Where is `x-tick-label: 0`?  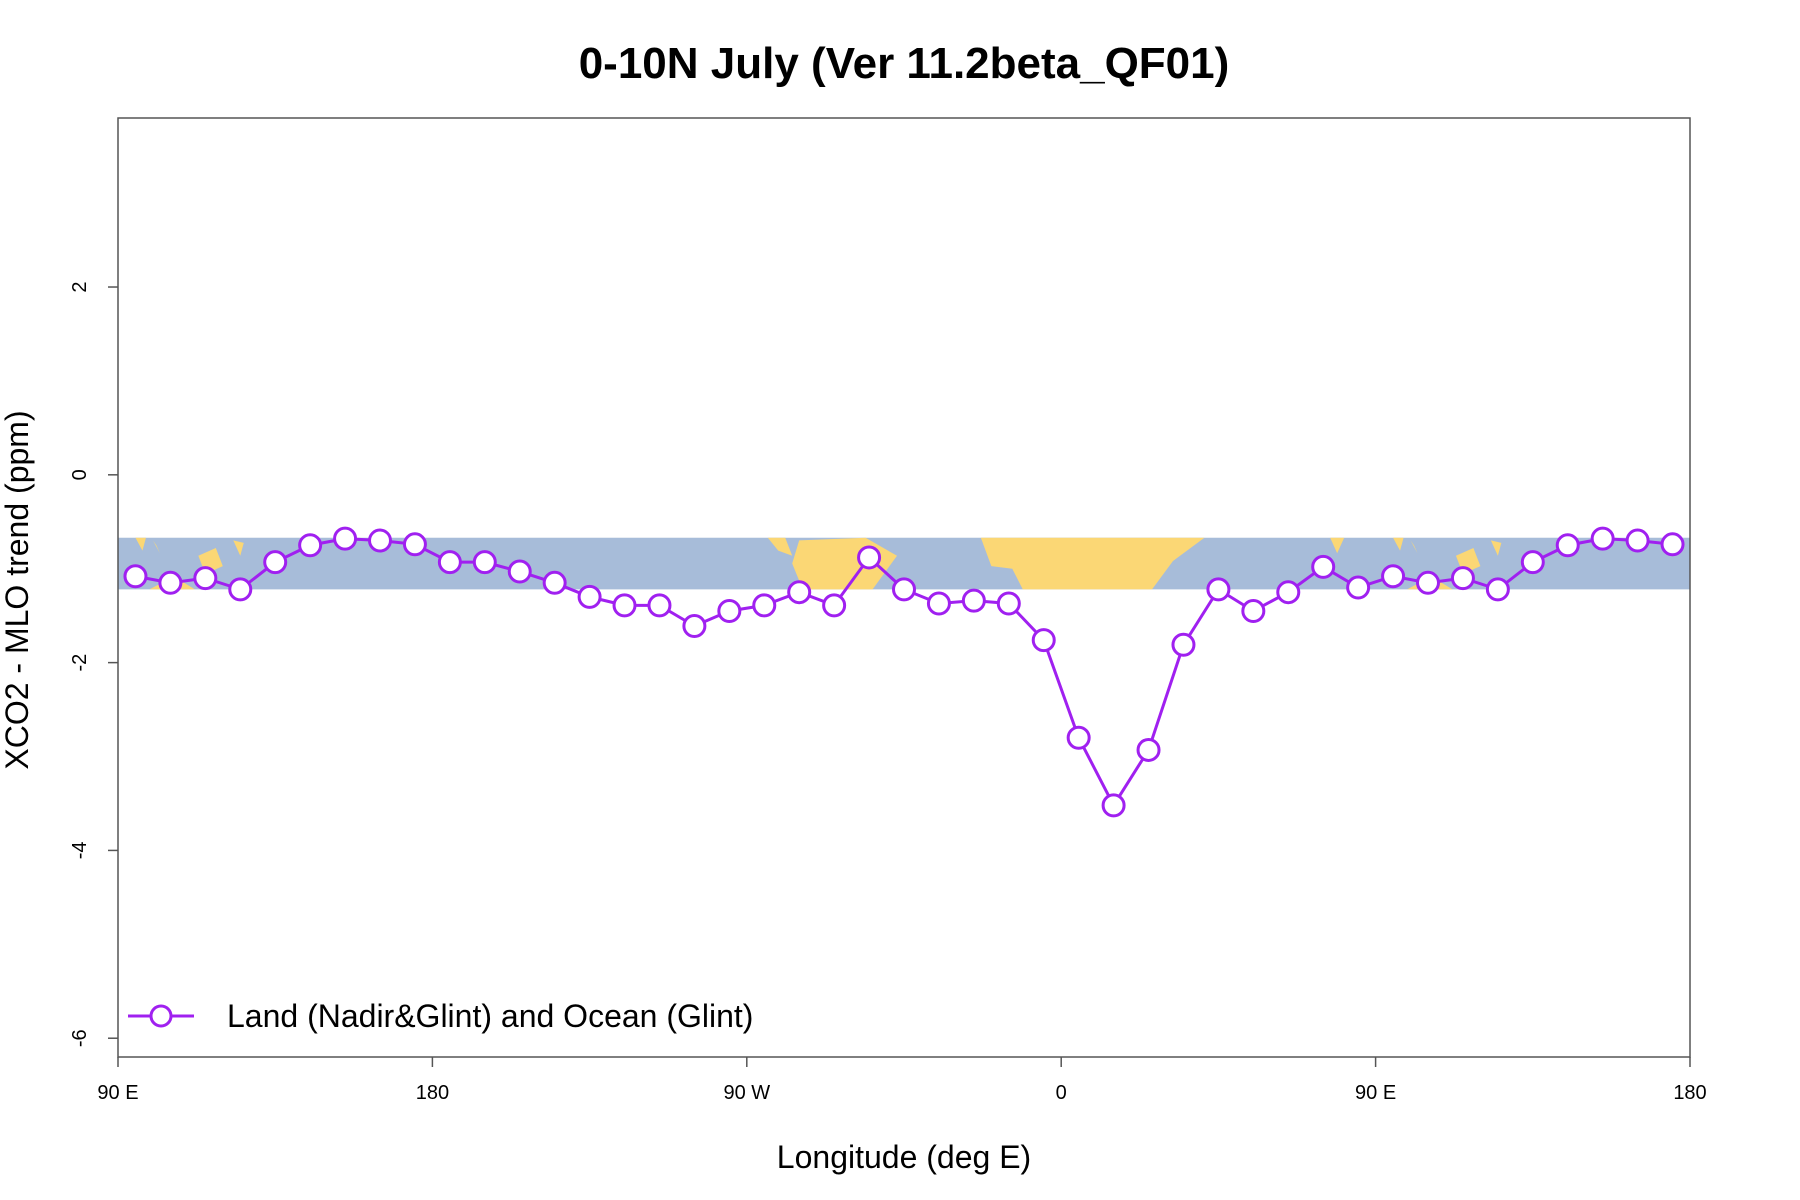
x-tick-label: 0 is located at coordinates (1061, 1093).